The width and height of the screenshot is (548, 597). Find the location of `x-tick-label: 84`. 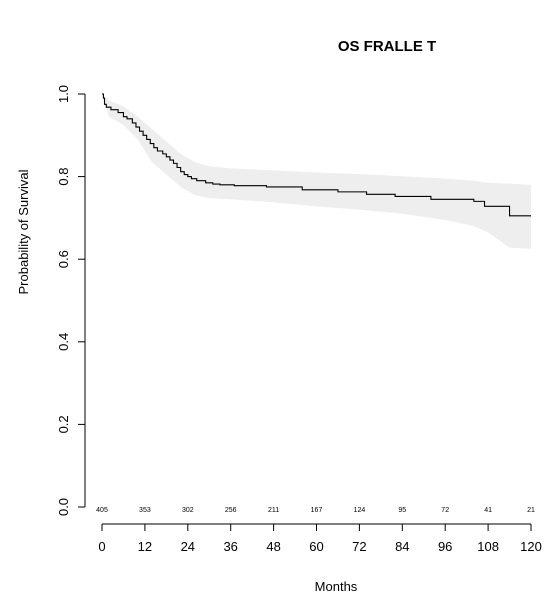

x-tick-label: 84 is located at coordinates (402, 546).